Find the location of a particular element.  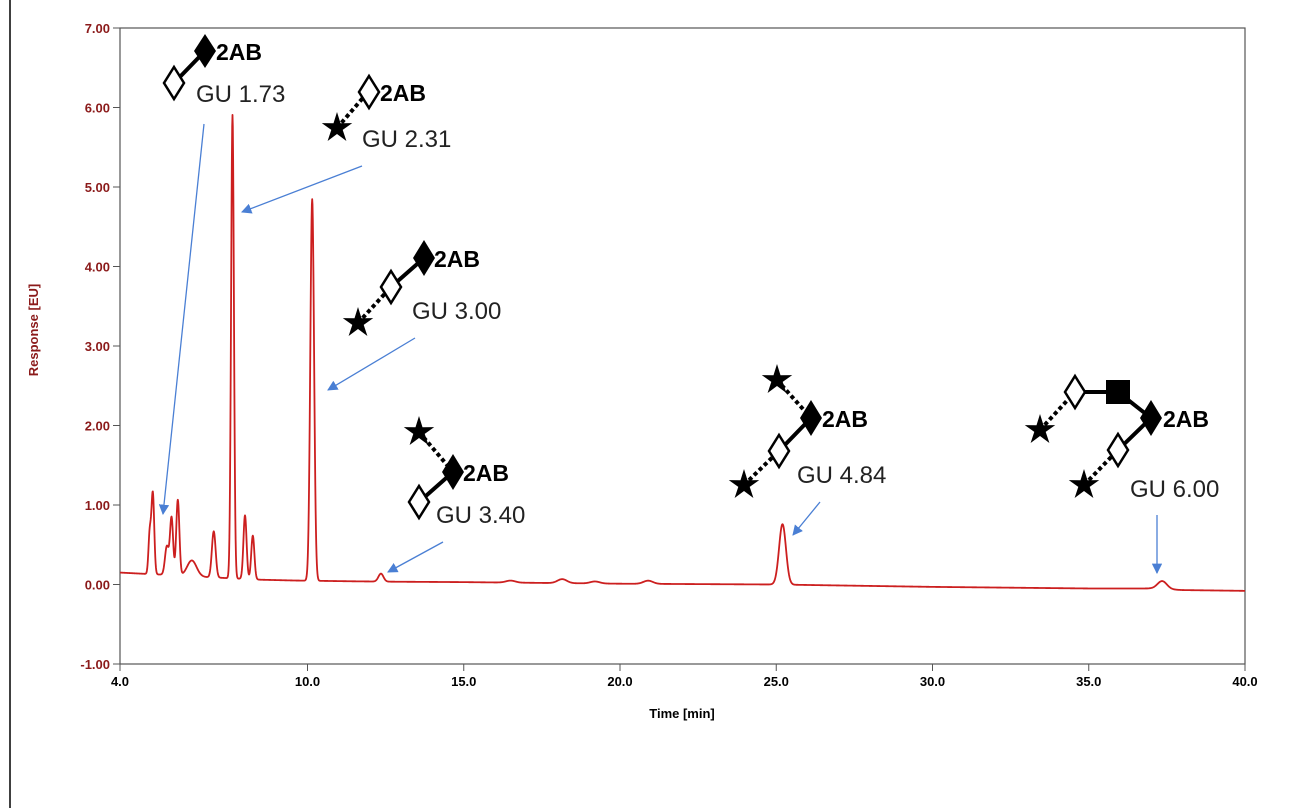

y-tick-label: 4.00 is located at coordinates (97, 267).